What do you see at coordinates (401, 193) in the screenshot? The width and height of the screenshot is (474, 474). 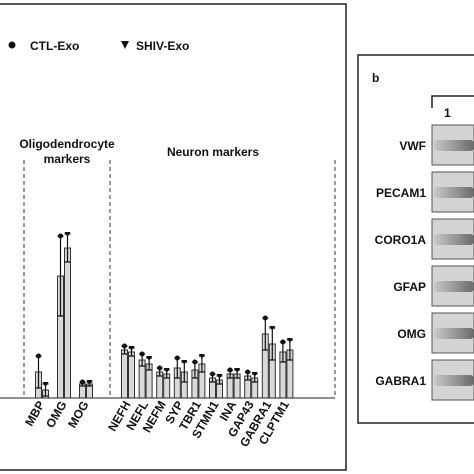 I see `blot-label: PECAM1` at bounding box center [401, 193].